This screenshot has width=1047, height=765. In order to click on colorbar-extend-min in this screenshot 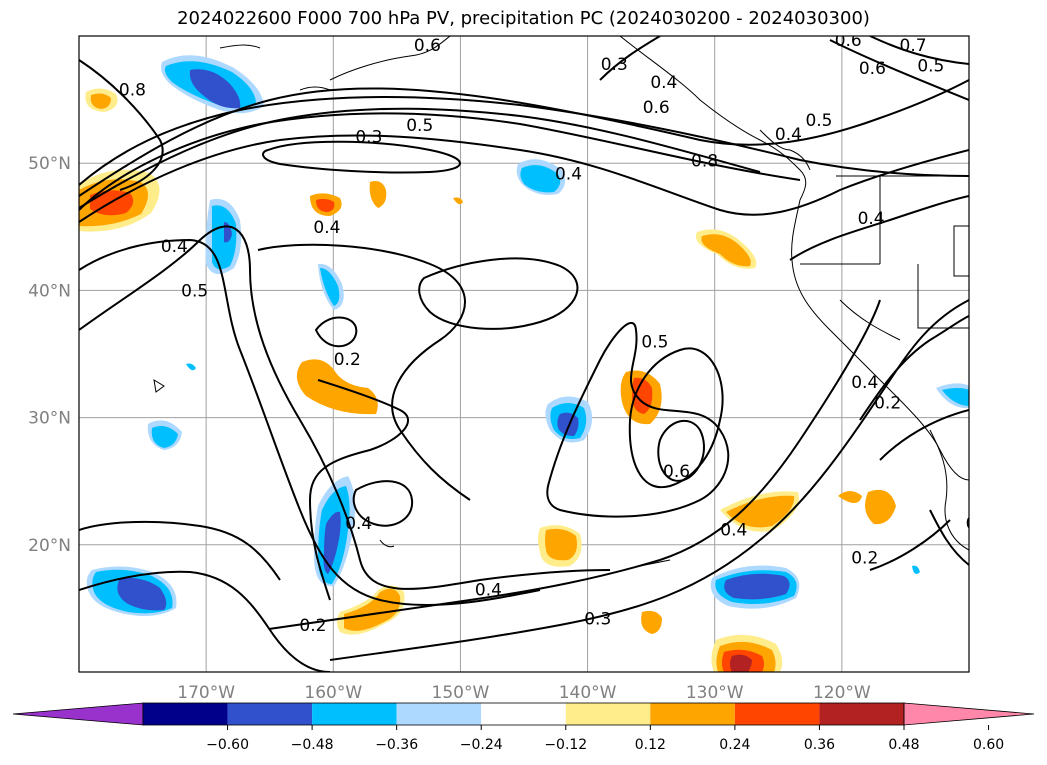, I will do `click(78, 714)`.